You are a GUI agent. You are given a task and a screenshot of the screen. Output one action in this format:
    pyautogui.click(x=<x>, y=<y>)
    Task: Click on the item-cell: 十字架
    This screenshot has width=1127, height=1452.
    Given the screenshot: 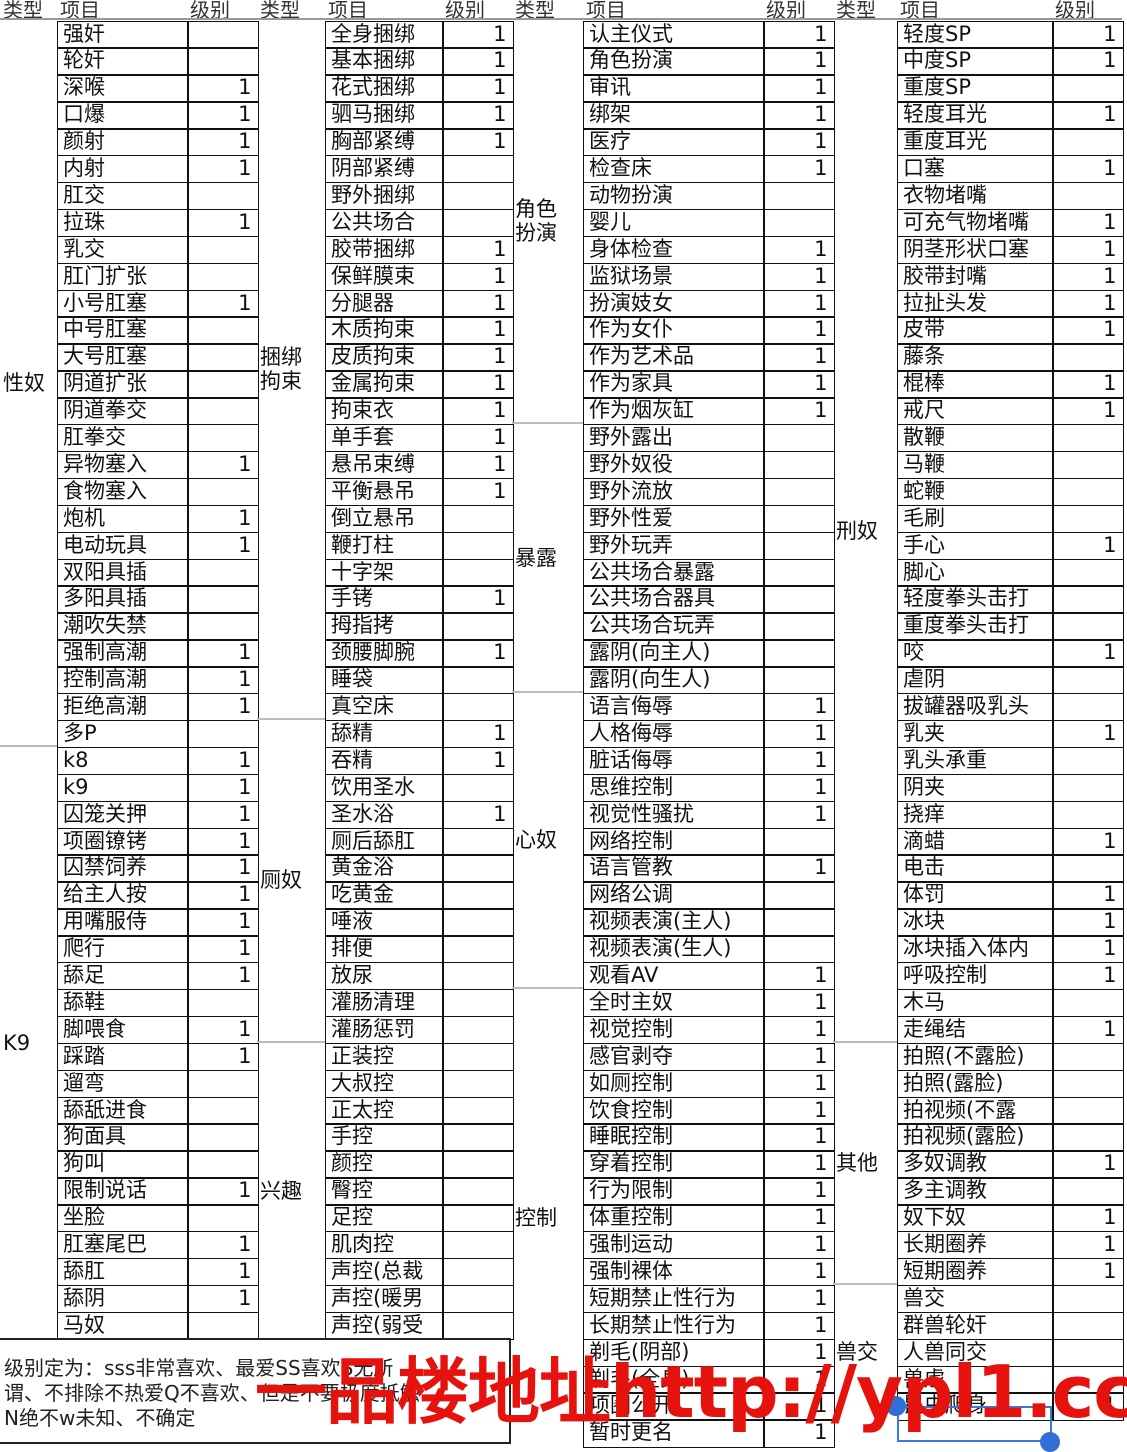 What is the action you would take?
    pyautogui.click(x=384, y=572)
    